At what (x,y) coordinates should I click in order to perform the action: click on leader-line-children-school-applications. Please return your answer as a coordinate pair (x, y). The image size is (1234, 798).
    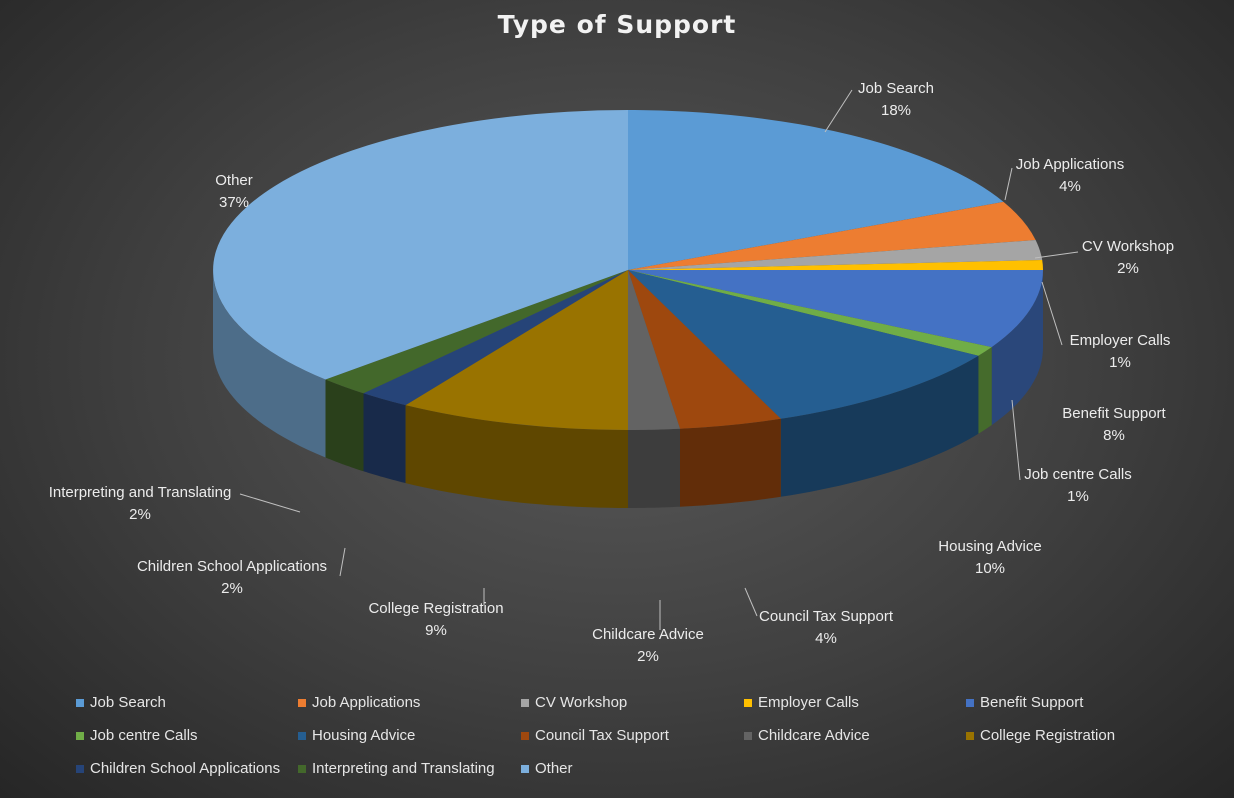
    Looking at the image, I should click on (342, 562).